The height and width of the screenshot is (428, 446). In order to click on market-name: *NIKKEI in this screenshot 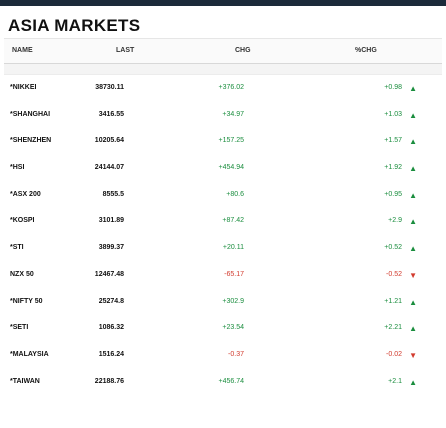, I will do `click(23, 87)`.